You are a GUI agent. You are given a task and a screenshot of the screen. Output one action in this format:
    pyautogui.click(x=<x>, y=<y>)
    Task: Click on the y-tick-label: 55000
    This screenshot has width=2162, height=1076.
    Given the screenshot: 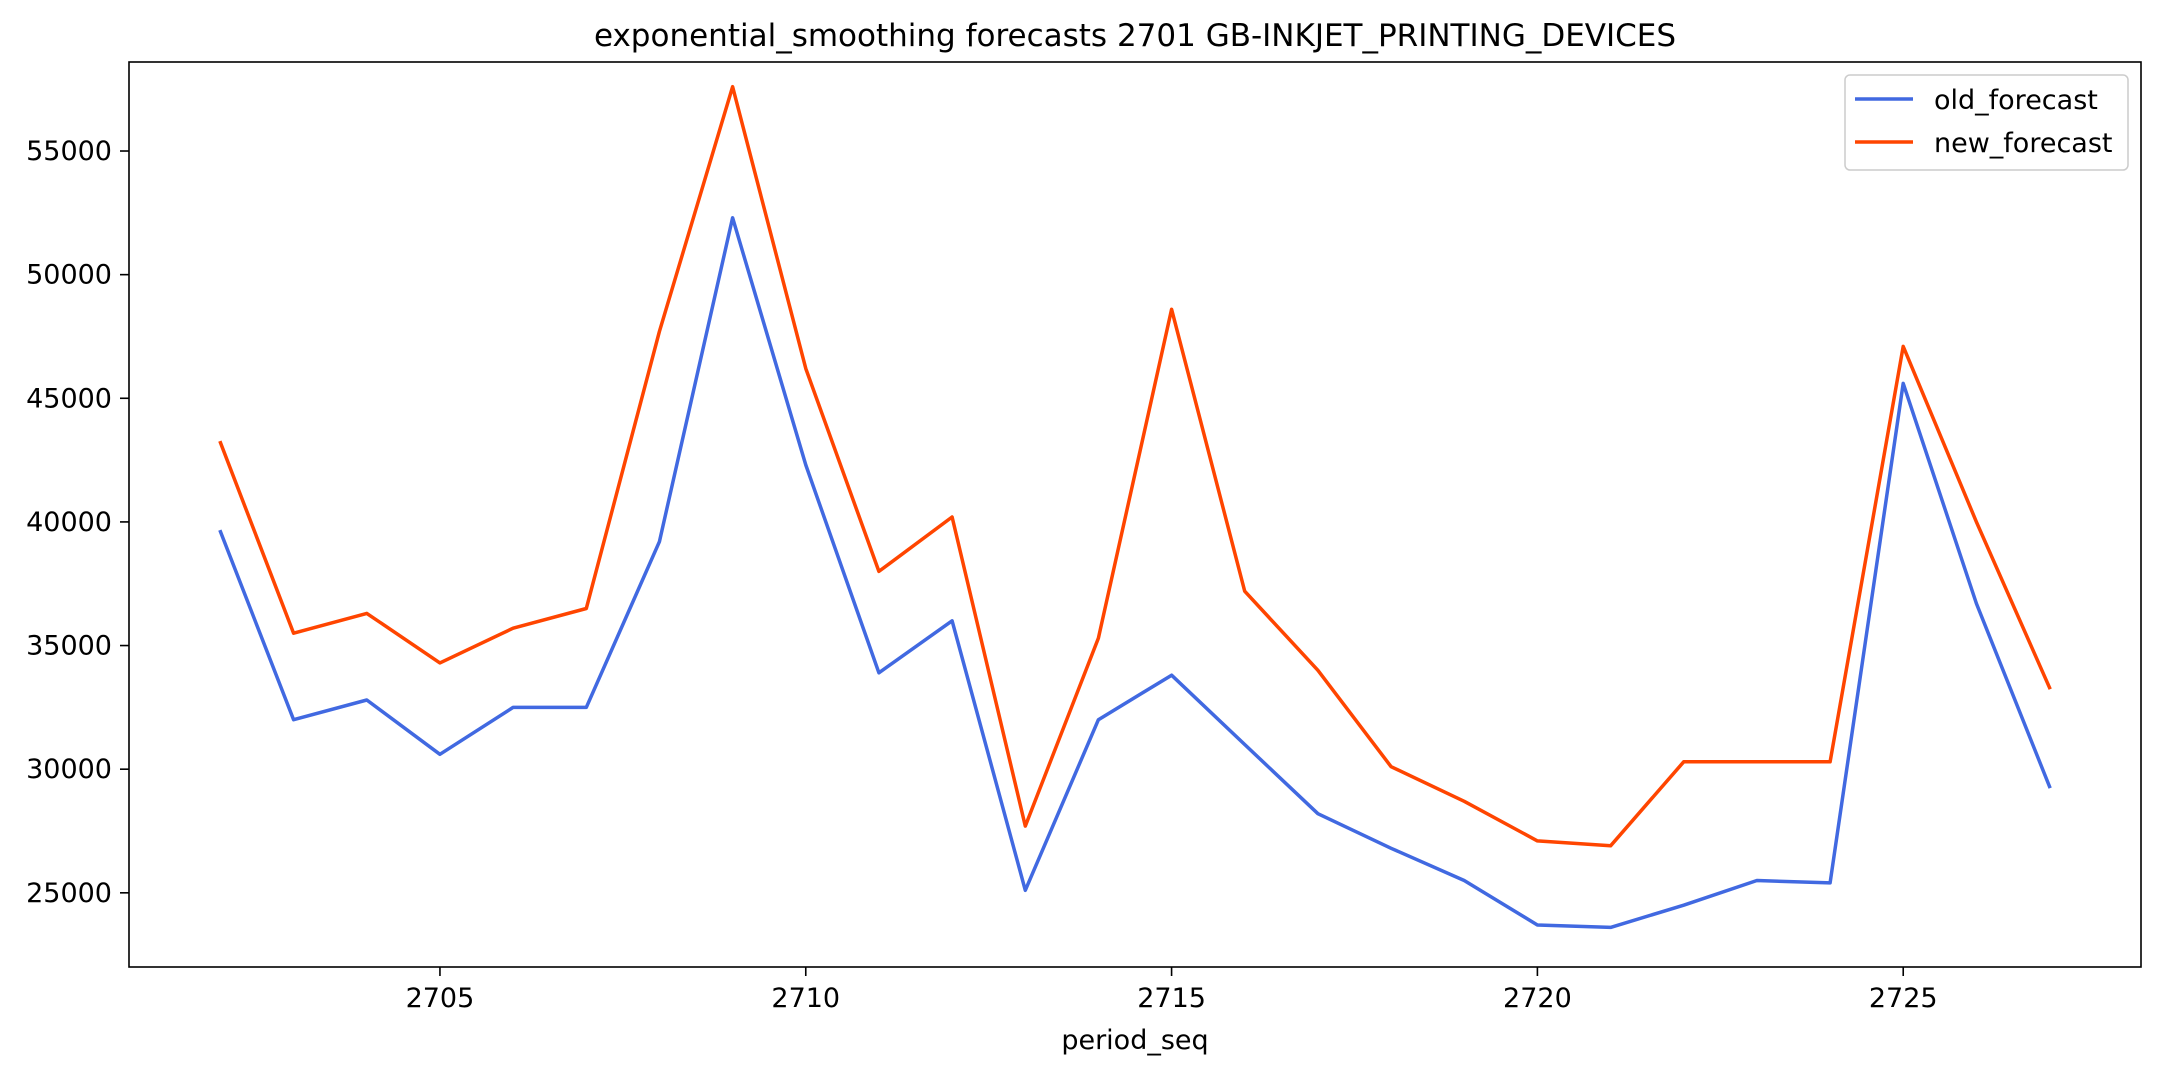 What is the action you would take?
    pyautogui.click(x=69, y=151)
    